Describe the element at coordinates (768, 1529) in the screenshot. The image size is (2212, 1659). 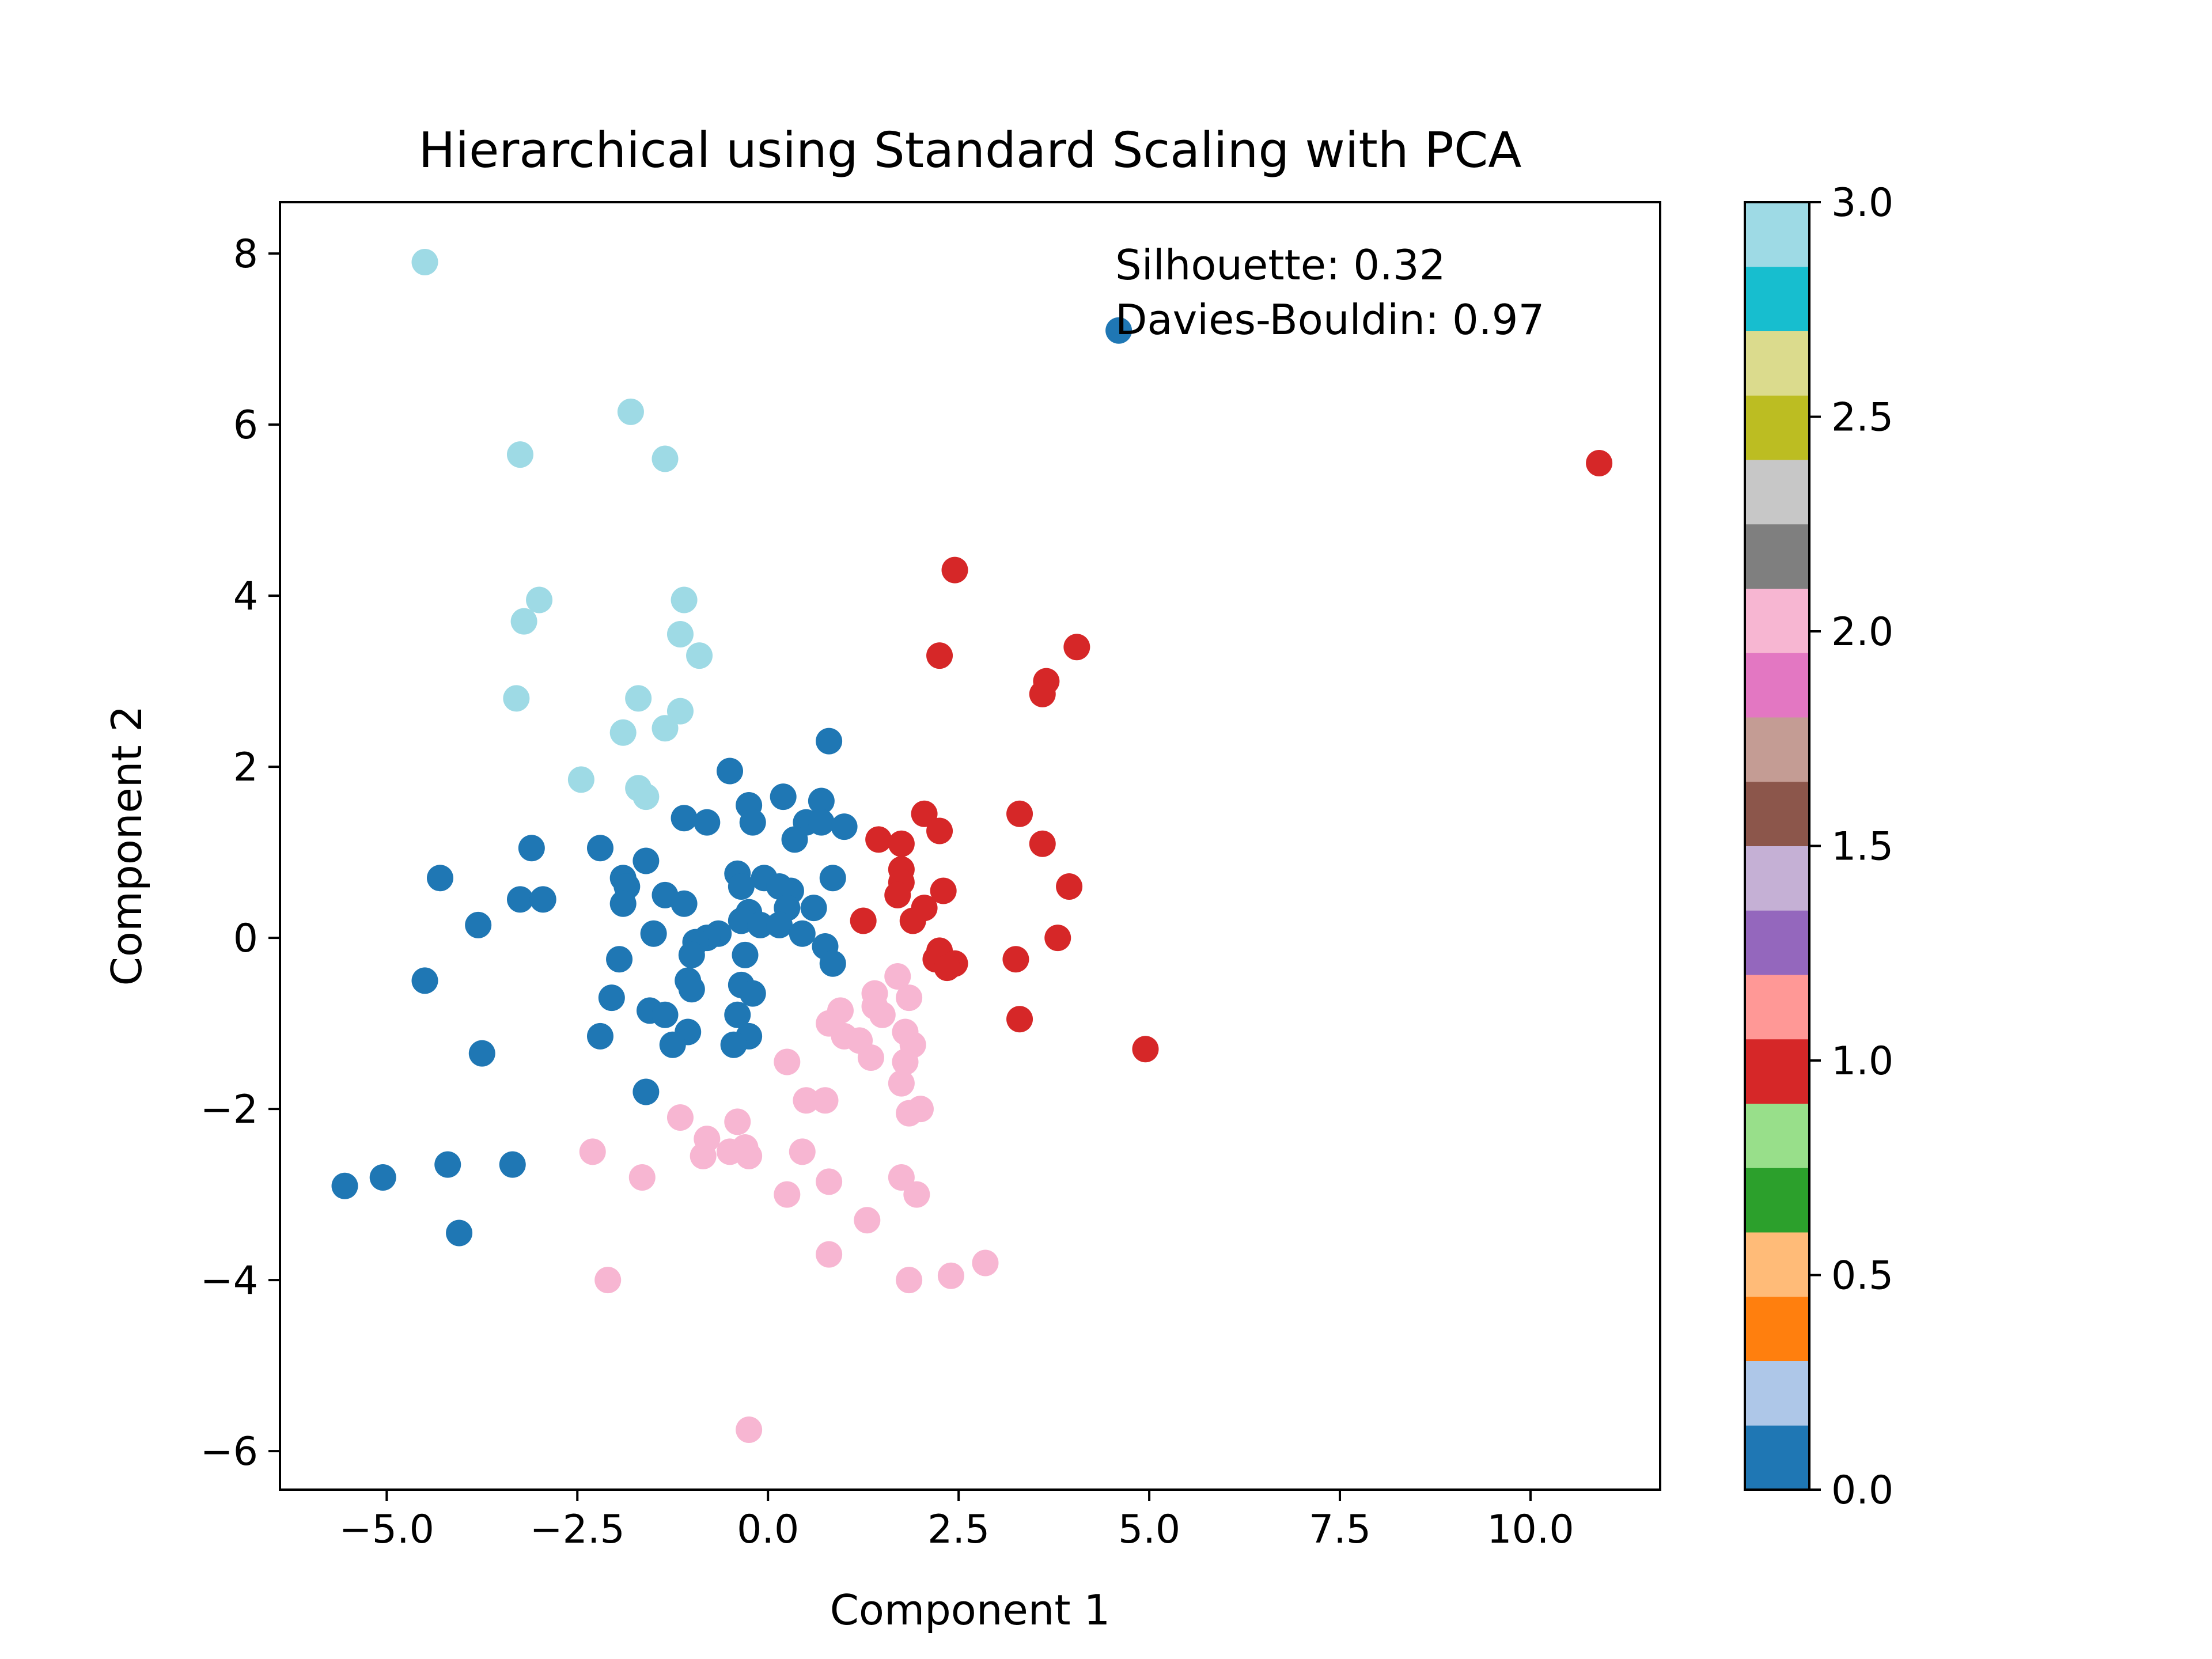
I see `x-tick-label: 0.0` at that location.